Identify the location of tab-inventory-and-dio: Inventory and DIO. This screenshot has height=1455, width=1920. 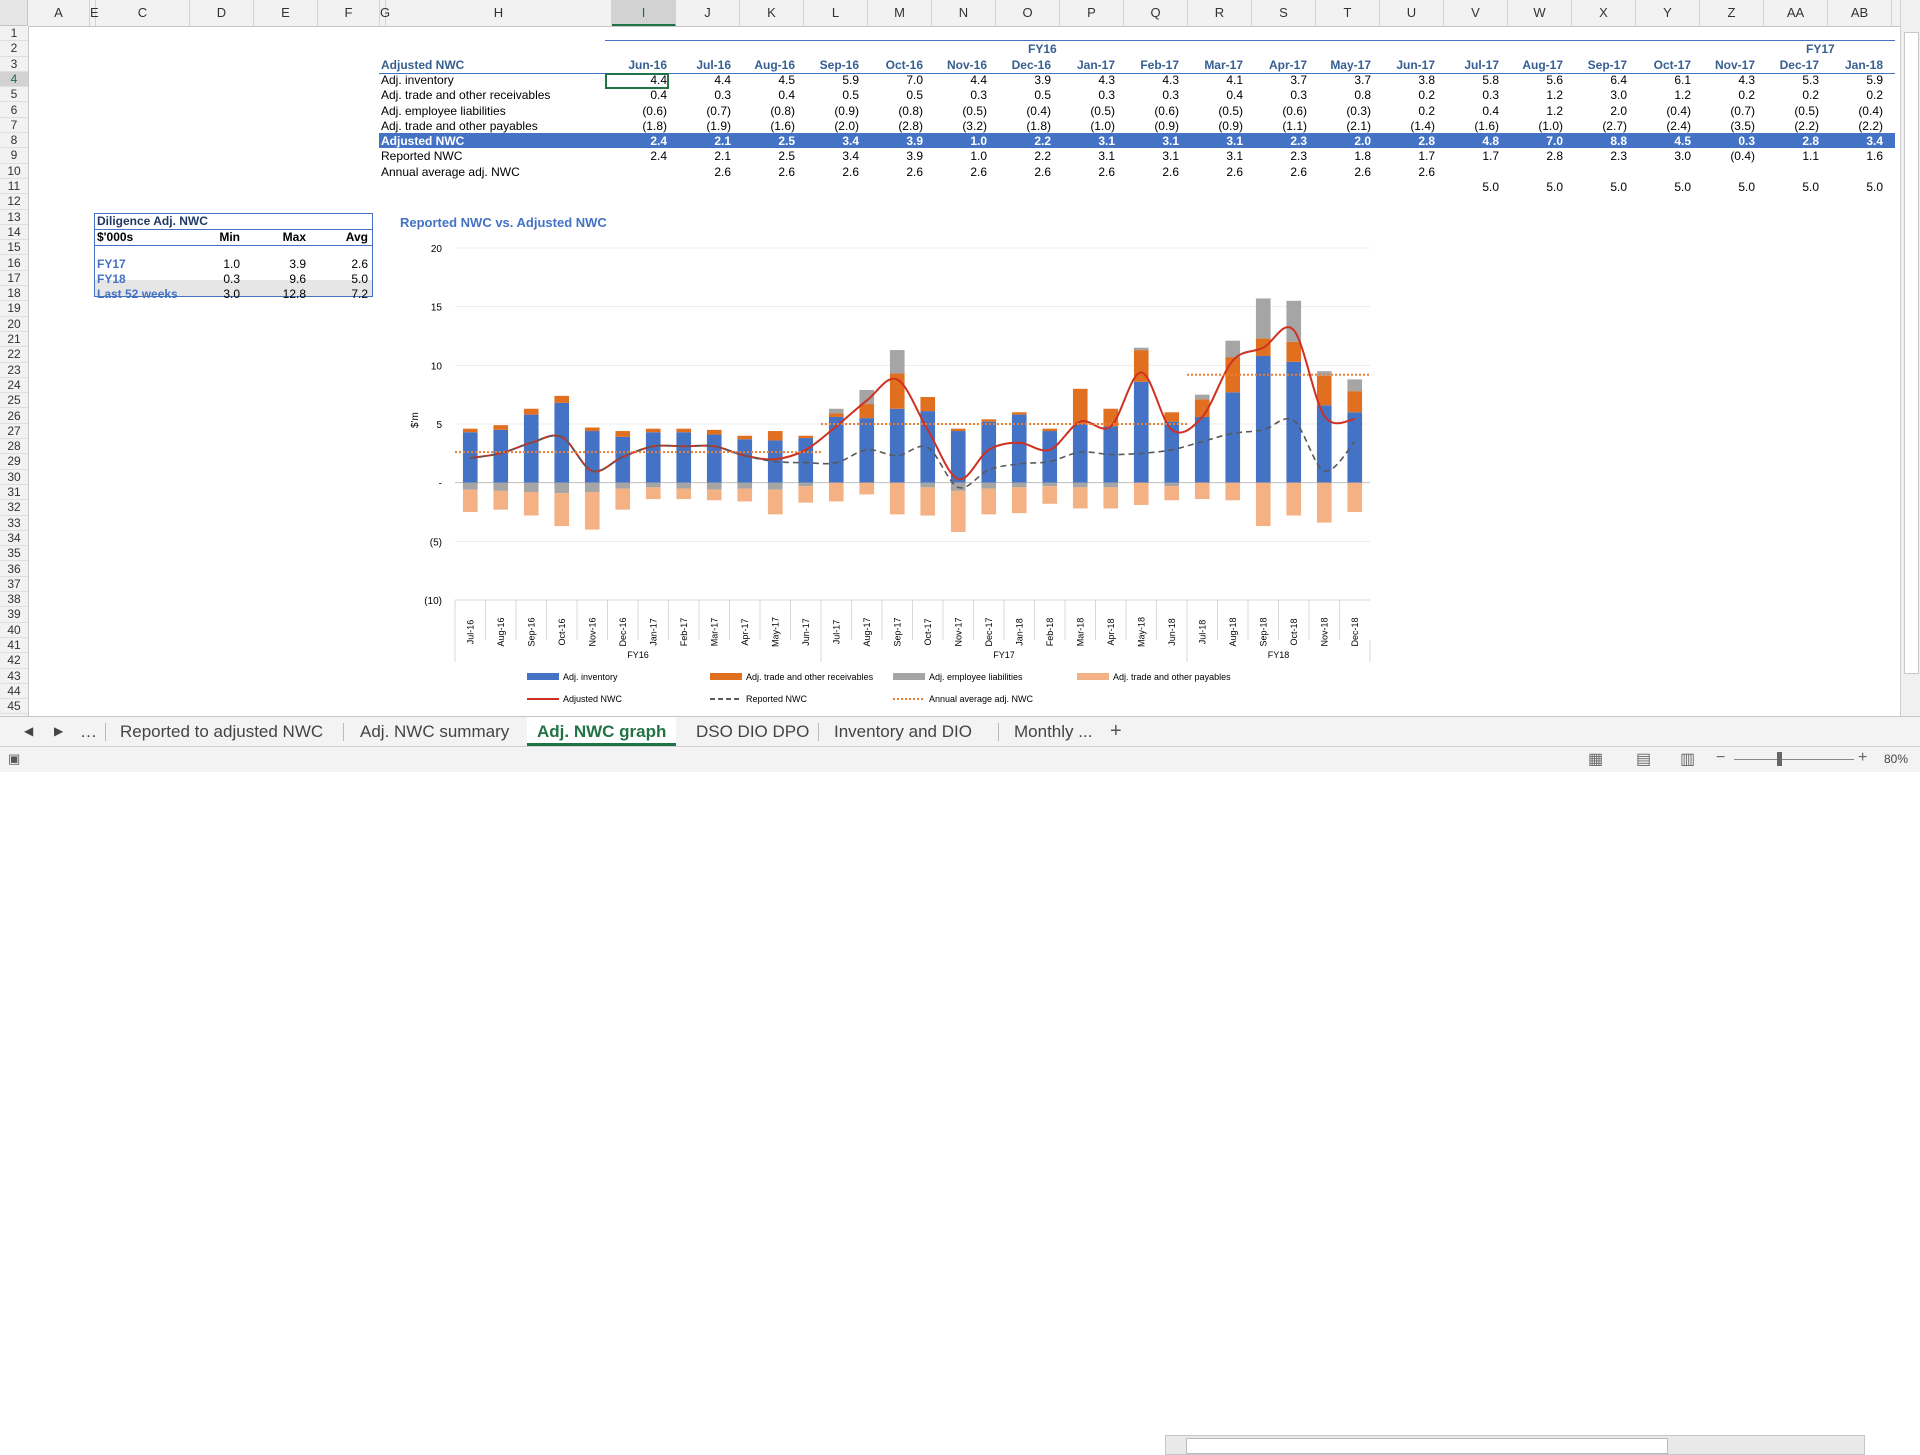
(903, 731).